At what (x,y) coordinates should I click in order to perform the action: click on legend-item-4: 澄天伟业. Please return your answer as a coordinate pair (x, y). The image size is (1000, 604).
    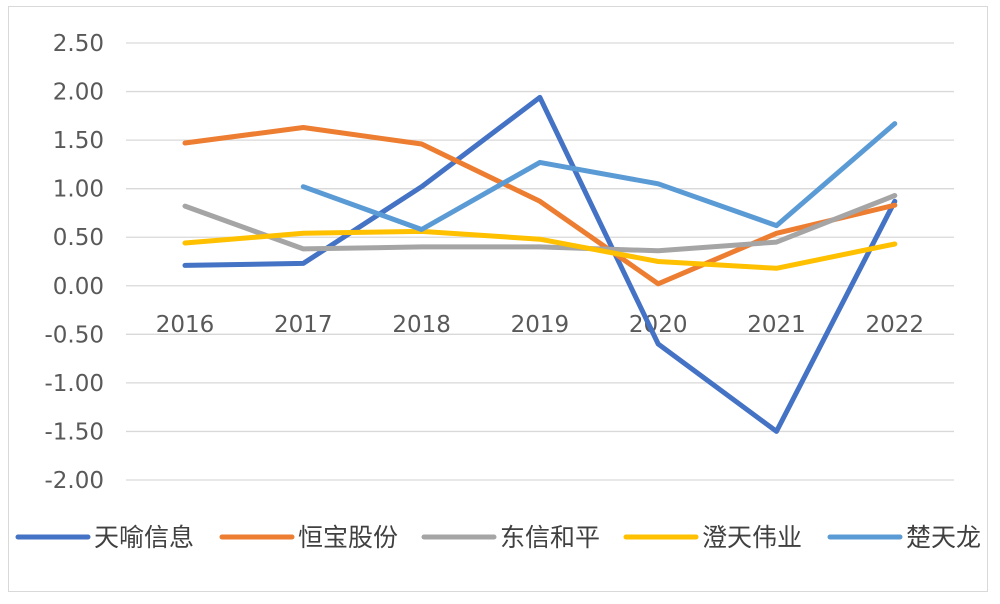
    Looking at the image, I should click on (712, 537).